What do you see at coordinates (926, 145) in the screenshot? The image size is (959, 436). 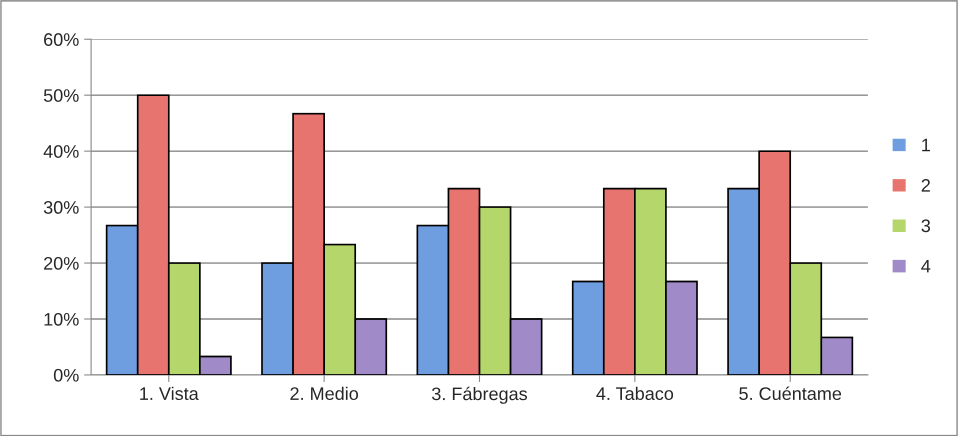 I see `legend-label: 1` at bounding box center [926, 145].